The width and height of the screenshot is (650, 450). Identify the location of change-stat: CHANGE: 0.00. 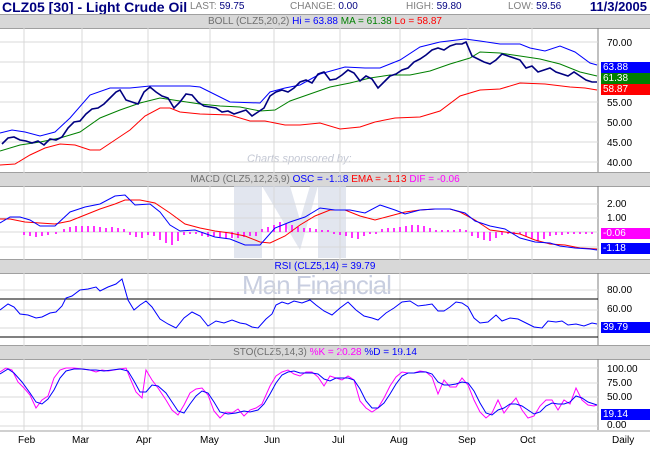
(324, 6).